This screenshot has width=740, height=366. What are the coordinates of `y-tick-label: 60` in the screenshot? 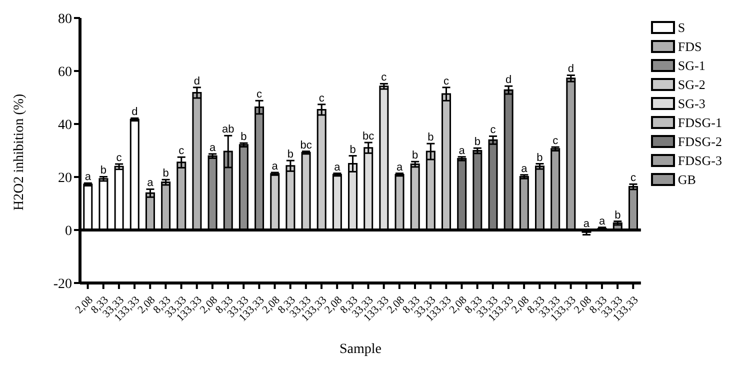 It's located at (65, 72).